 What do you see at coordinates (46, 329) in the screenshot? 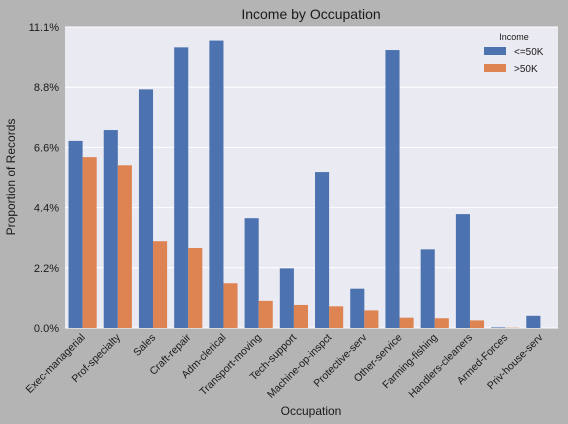
I see `y-tick-label: 0.0%` at bounding box center [46, 329].